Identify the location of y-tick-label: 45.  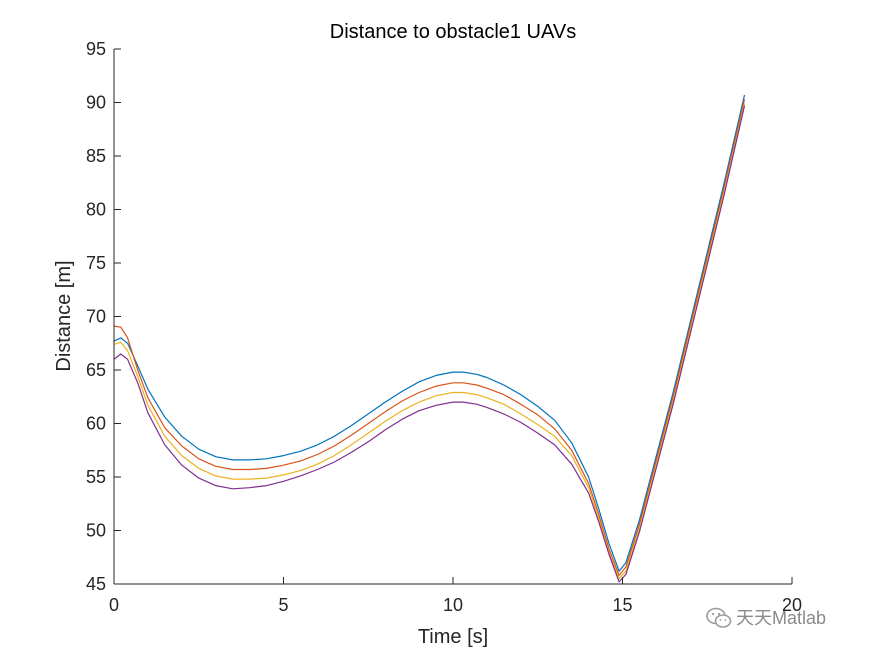
(96, 584).